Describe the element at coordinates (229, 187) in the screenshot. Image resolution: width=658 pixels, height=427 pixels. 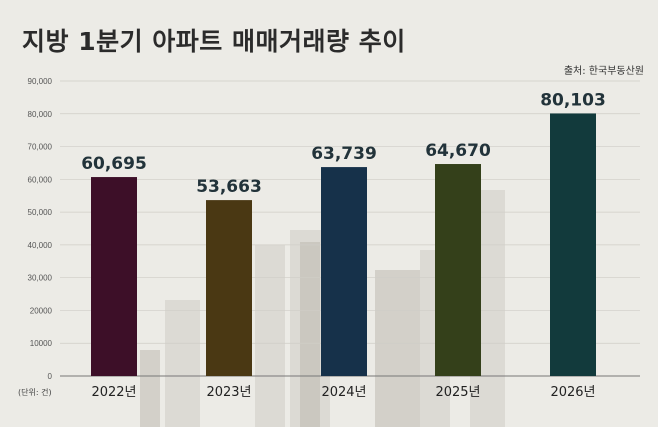
I see `data-label: 53,663` at that location.